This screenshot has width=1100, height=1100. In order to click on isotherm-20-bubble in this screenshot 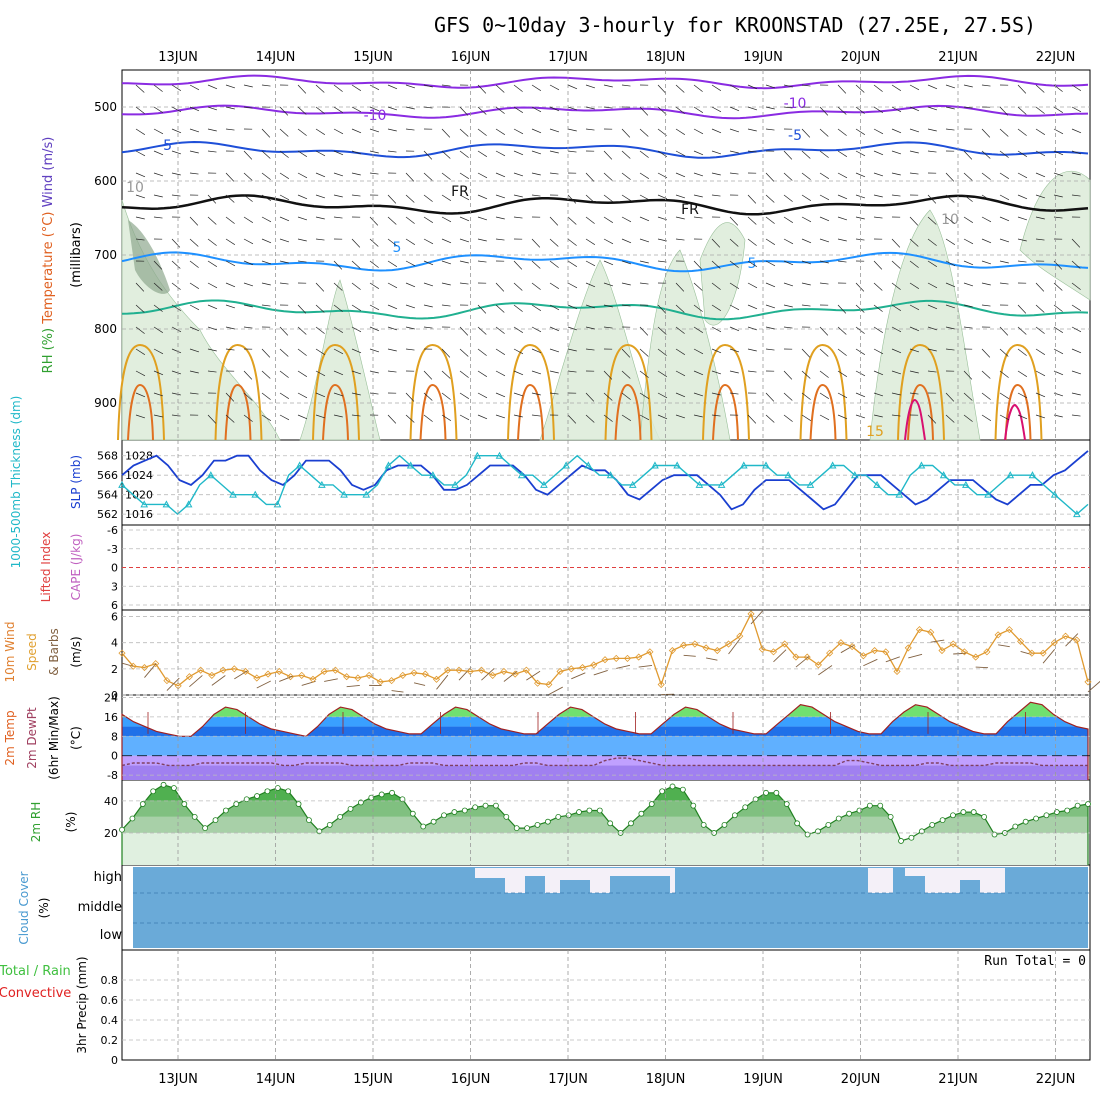, I will do `click(433, 412)`.